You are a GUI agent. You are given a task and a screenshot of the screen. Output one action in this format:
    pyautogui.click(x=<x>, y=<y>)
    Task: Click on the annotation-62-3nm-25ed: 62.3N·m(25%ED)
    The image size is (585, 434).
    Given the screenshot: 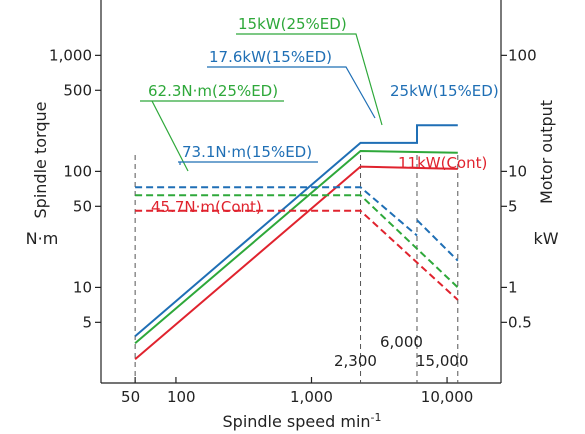 What is the action you would take?
    pyautogui.click(x=213, y=91)
    